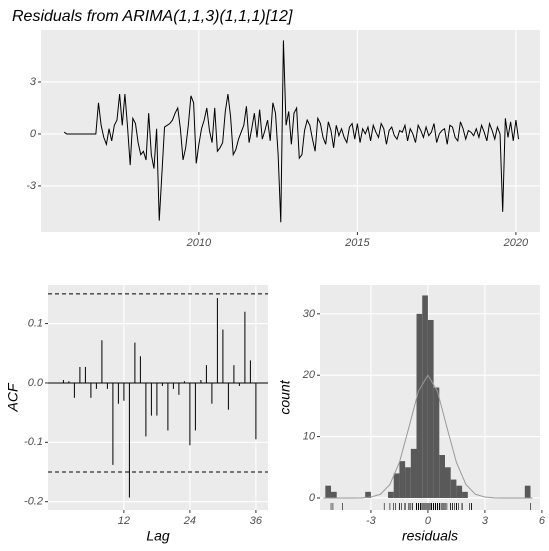  Describe the element at coordinates (199, 243) in the screenshot. I see `x-tick-label: 2010` at that location.